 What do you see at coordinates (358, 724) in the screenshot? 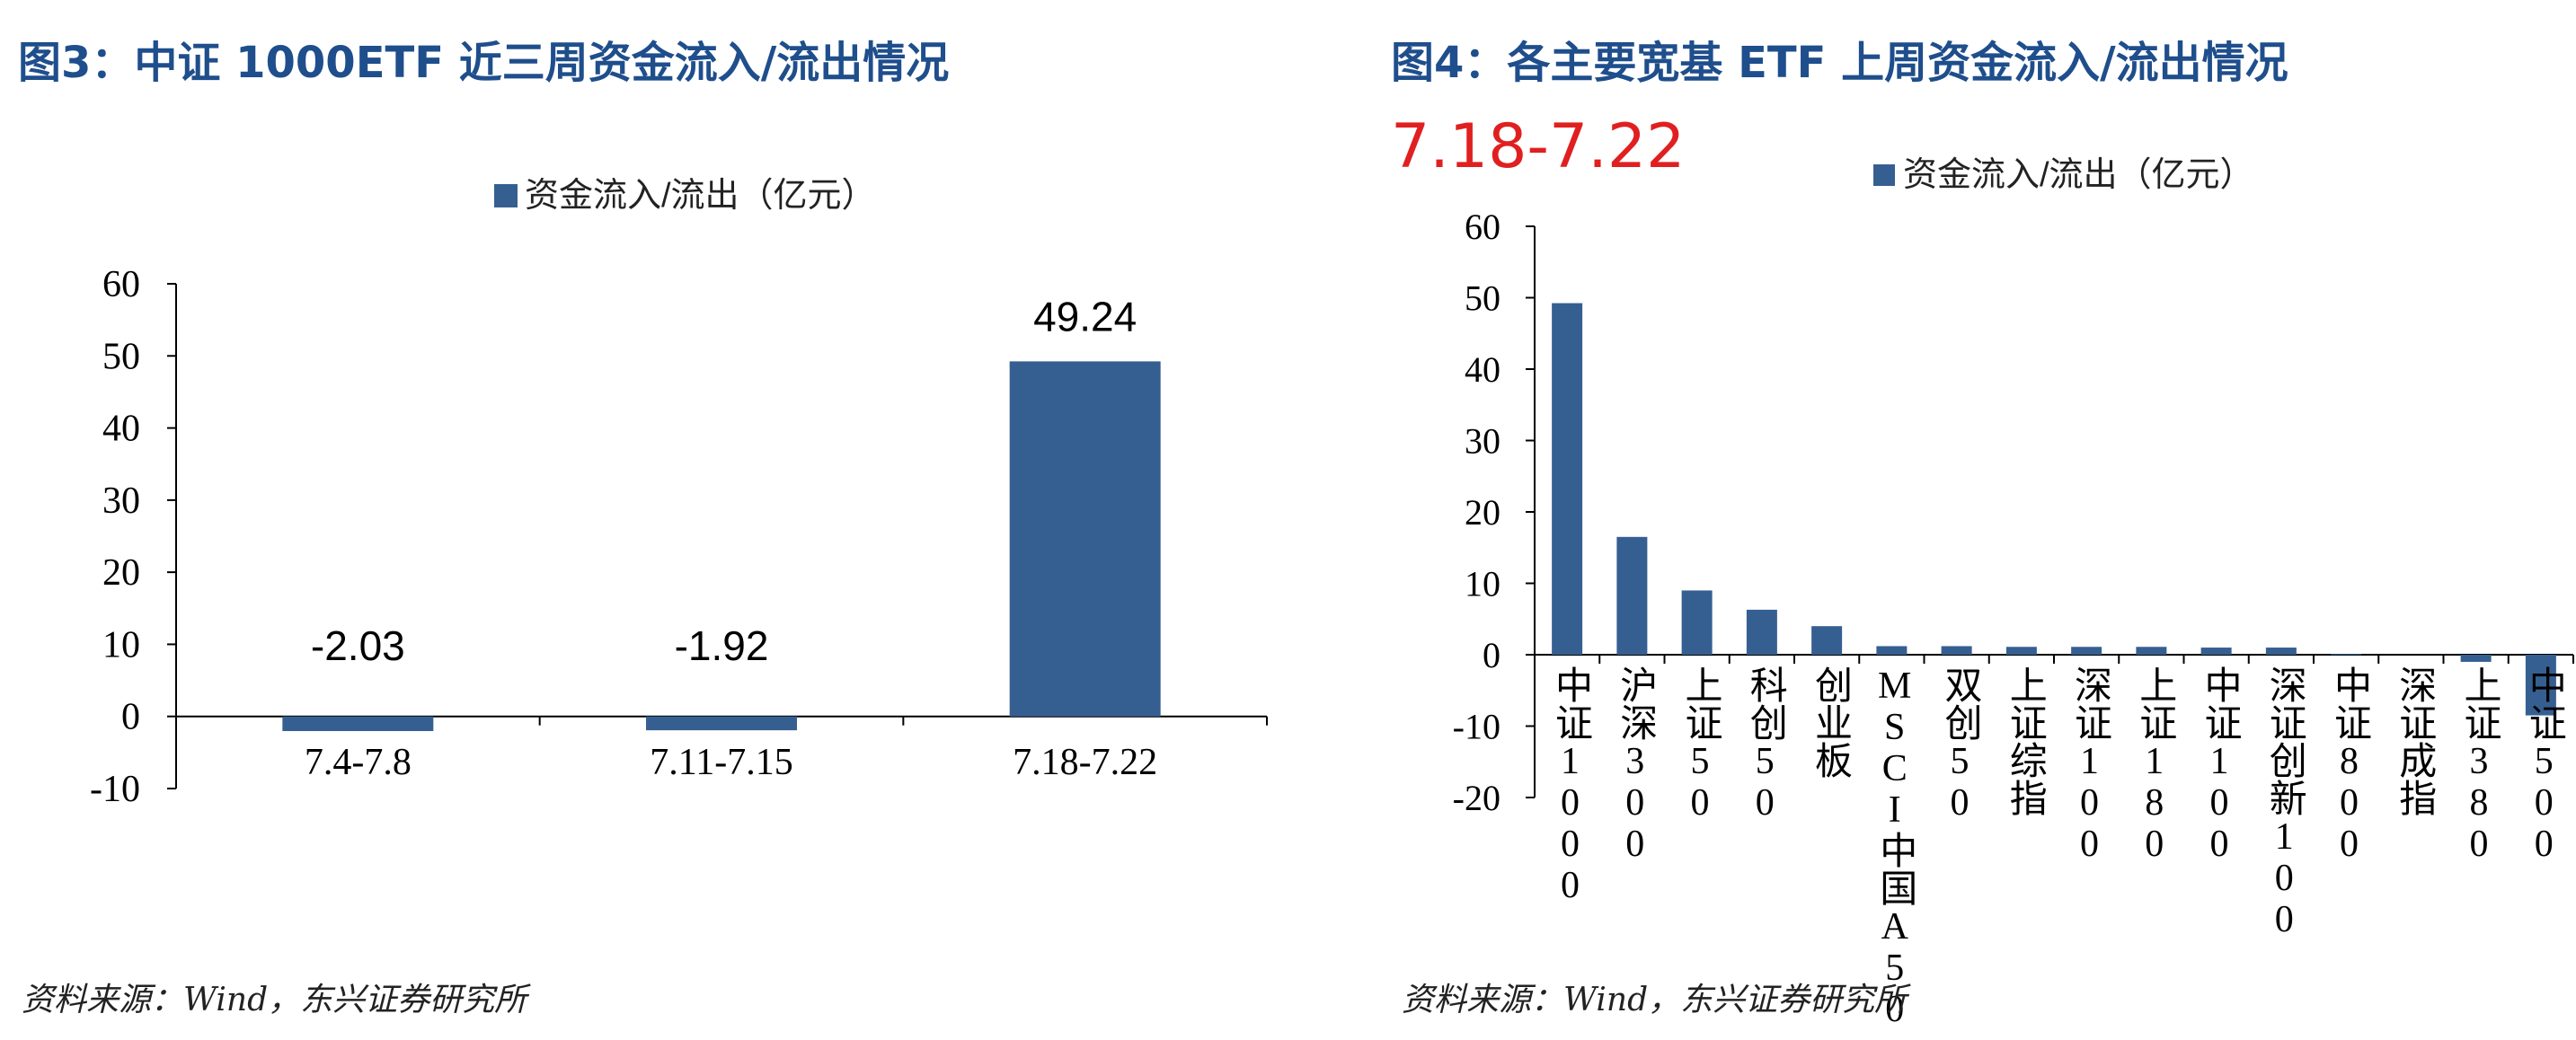
I see `bar-7.4-7.8` at bounding box center [358, 724].